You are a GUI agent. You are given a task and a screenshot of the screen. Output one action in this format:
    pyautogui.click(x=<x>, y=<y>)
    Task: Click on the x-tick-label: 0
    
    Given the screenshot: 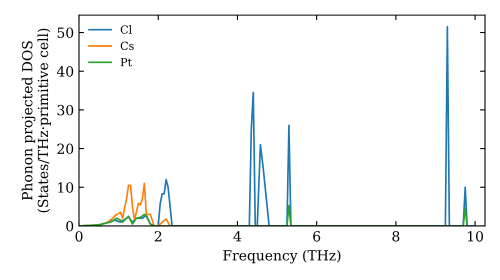 What is the action you would take?
    pyautogui.click(x=78, y=236)
    